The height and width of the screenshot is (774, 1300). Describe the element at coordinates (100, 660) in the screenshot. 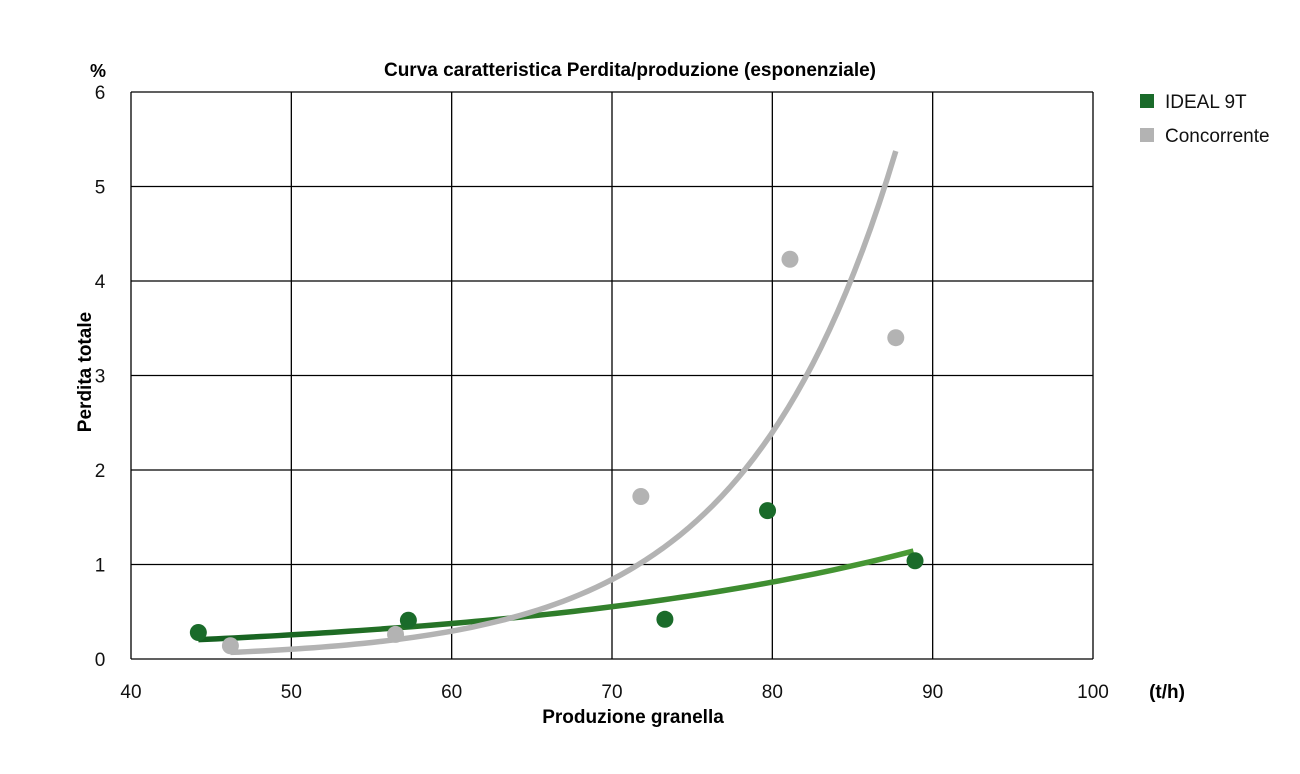

I see `y-tick-label: 0` at that location.